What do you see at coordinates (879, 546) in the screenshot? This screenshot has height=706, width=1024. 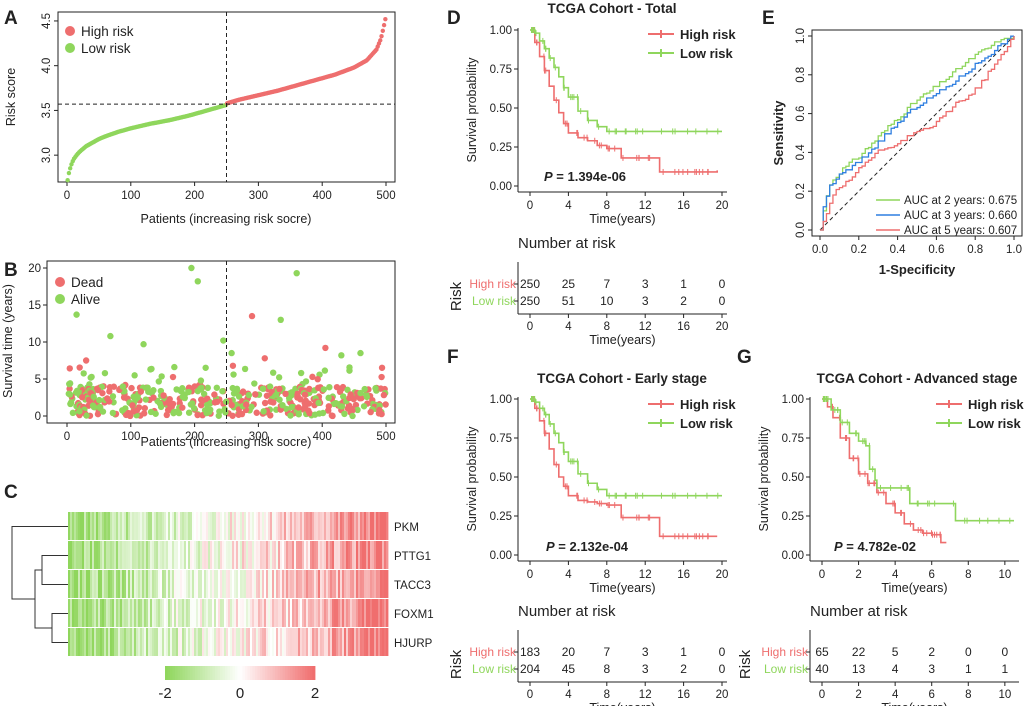 I see `panel-g-pvalue-value: = 4.782e-02` at bounding box center [879, 546].